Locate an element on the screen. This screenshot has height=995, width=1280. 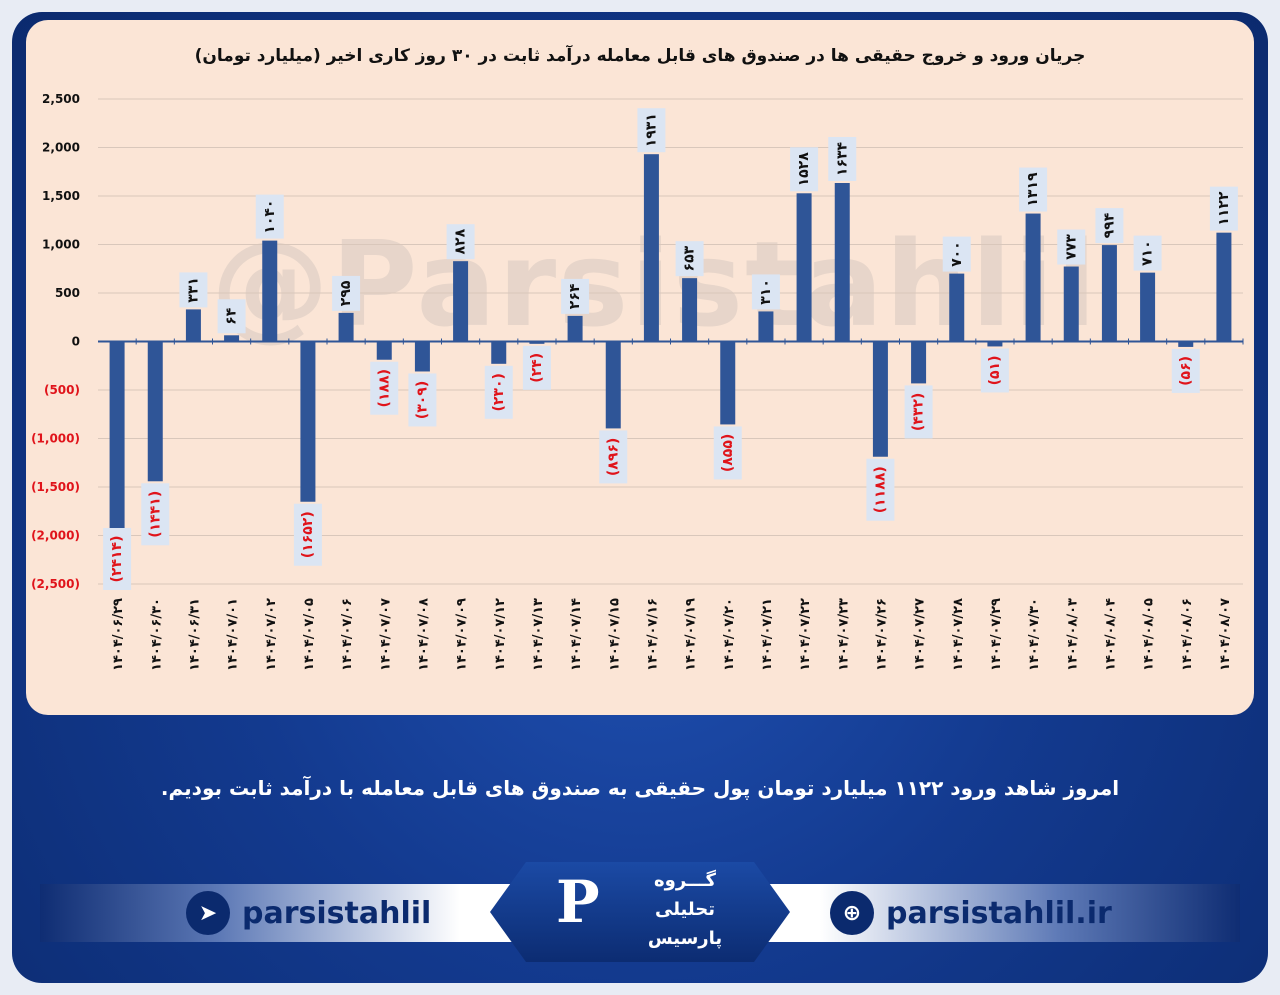
x-tick-label: ۱۴۰۴/۰۷/۲۲ is located at coordinates (805, 634).